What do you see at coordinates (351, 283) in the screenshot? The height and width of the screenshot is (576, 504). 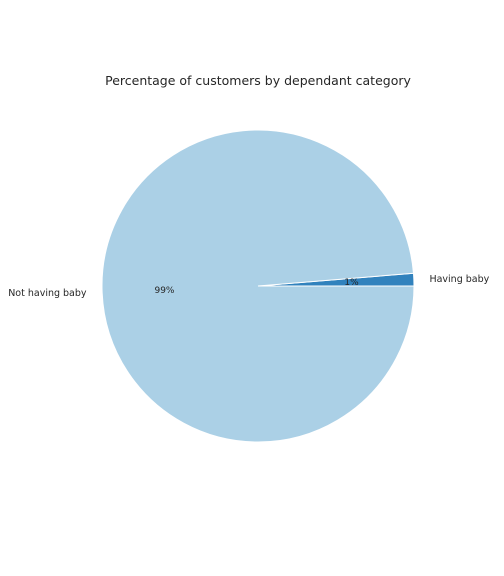 I see `slice-percent-having-baby: 1%` at bounding box center [351, 283].